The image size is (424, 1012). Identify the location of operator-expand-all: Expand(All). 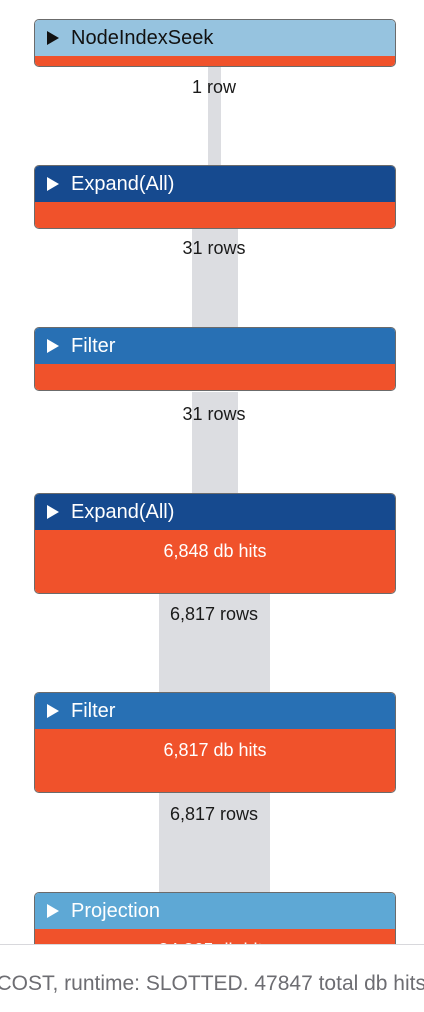
(215, 197).